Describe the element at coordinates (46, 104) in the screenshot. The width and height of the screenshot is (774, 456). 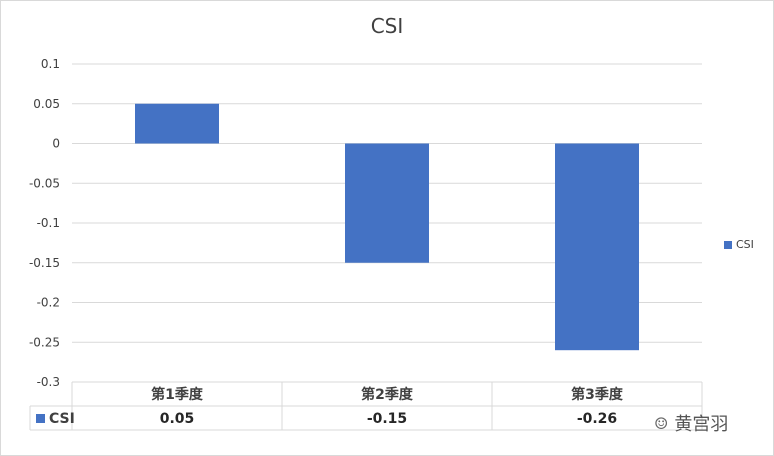
I see `y-tick-label: 0.05` at that location.